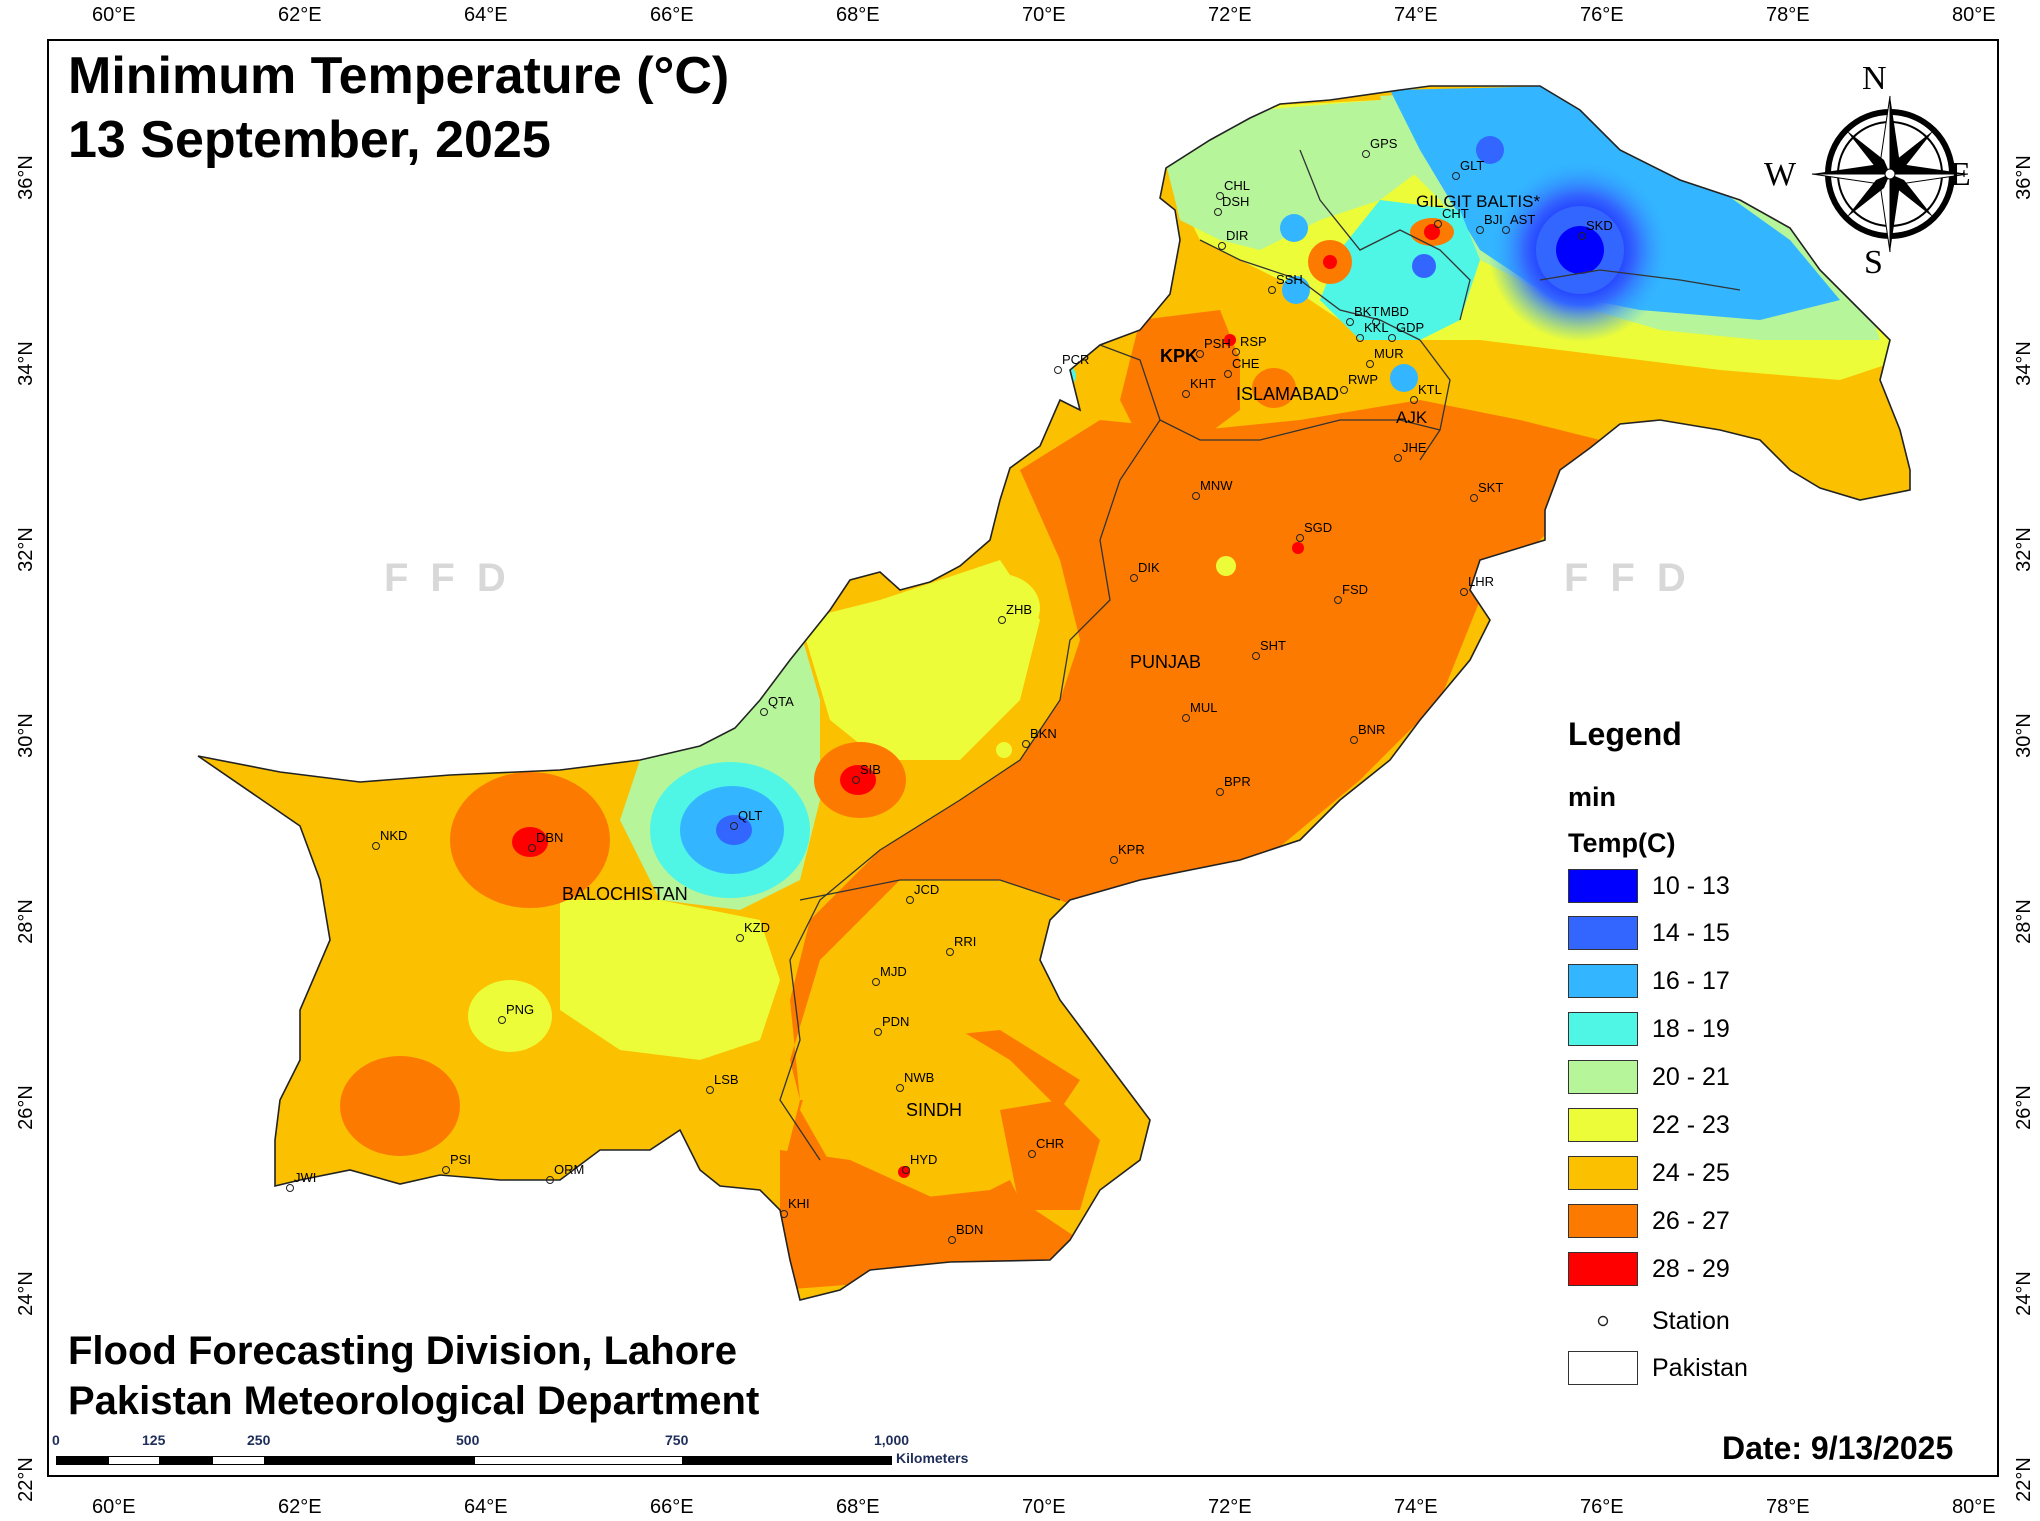 The height and width of the screenshot is (1521, 2040). Describe the element at coordinates (927, 889) in the screenshot. I see `station-label: JCD` at that location.